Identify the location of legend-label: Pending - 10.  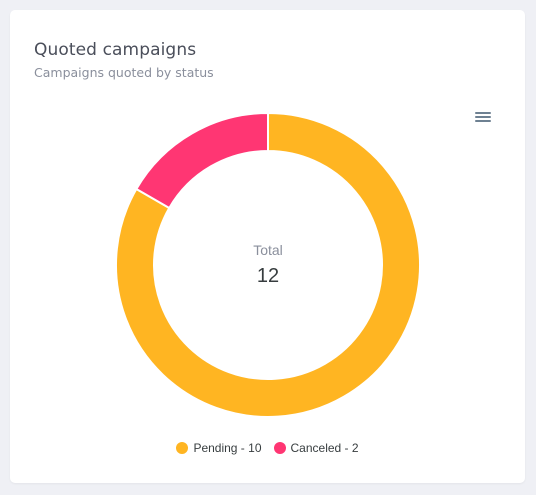
(227, 448).